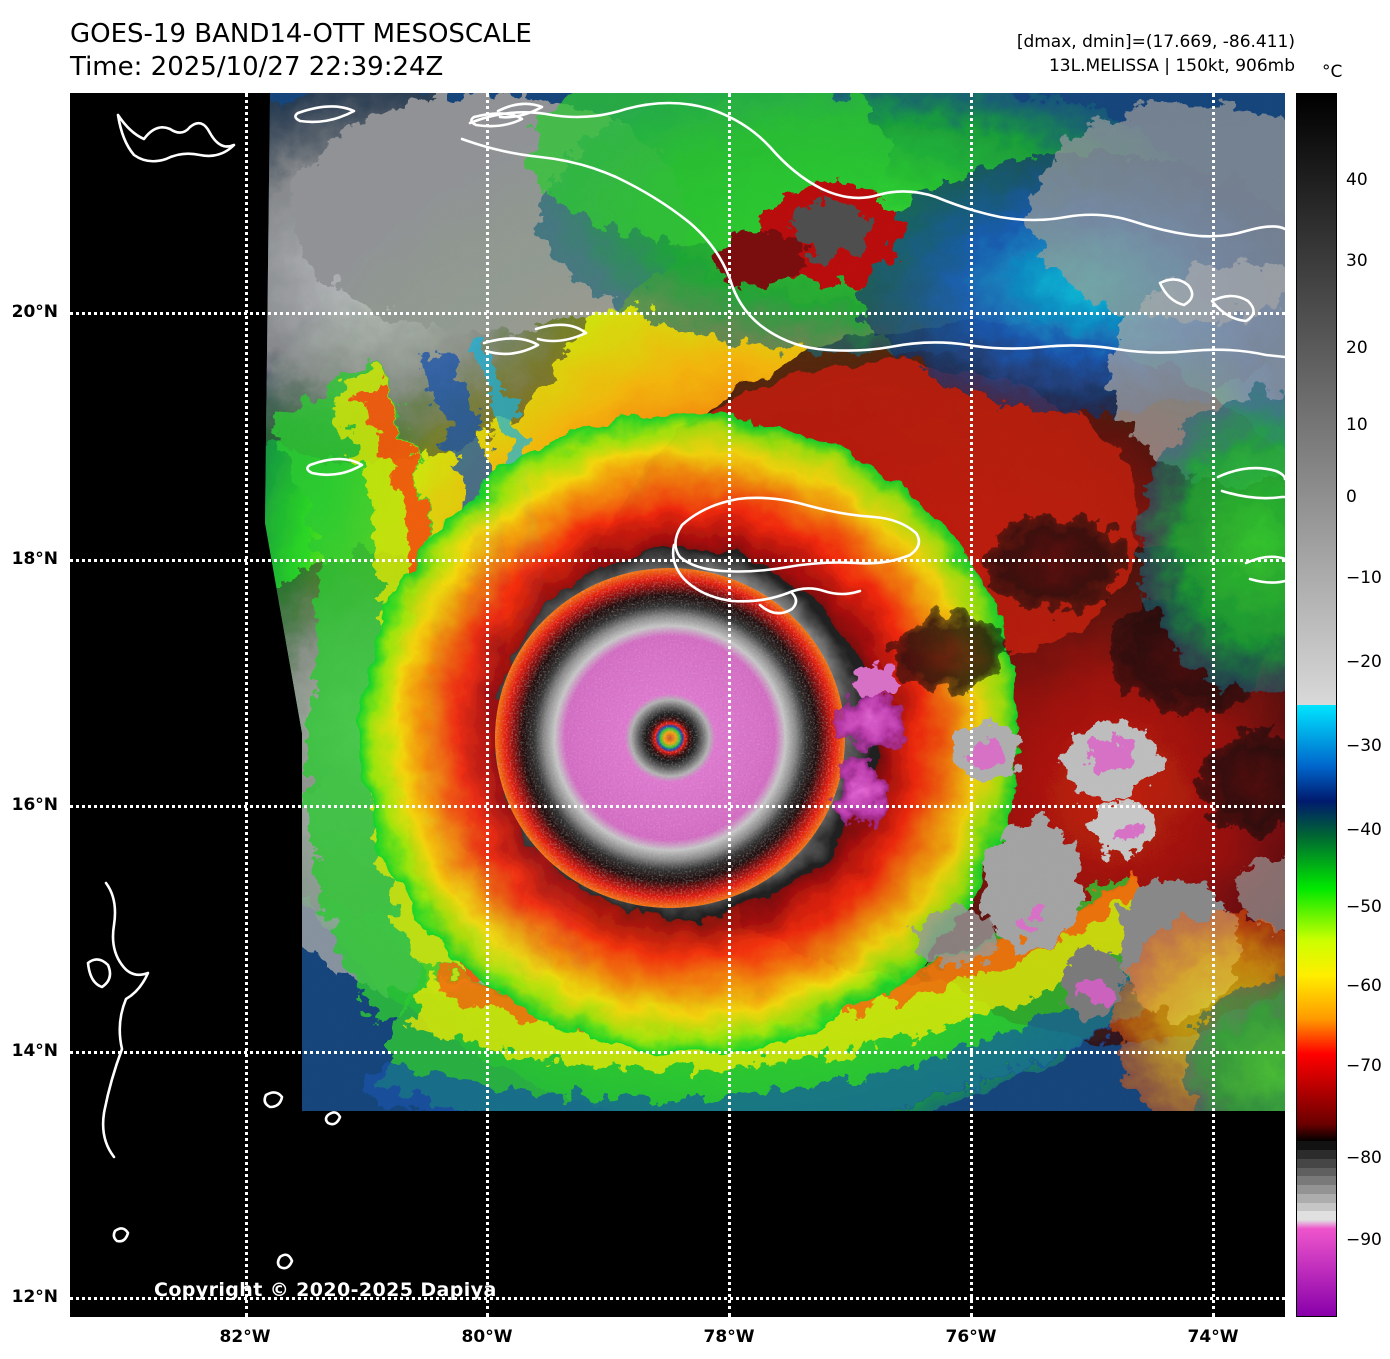 This screenshot has width=1390, height=1359. I want to click on cbar-tick-m60: −60, so click(1364, 986).